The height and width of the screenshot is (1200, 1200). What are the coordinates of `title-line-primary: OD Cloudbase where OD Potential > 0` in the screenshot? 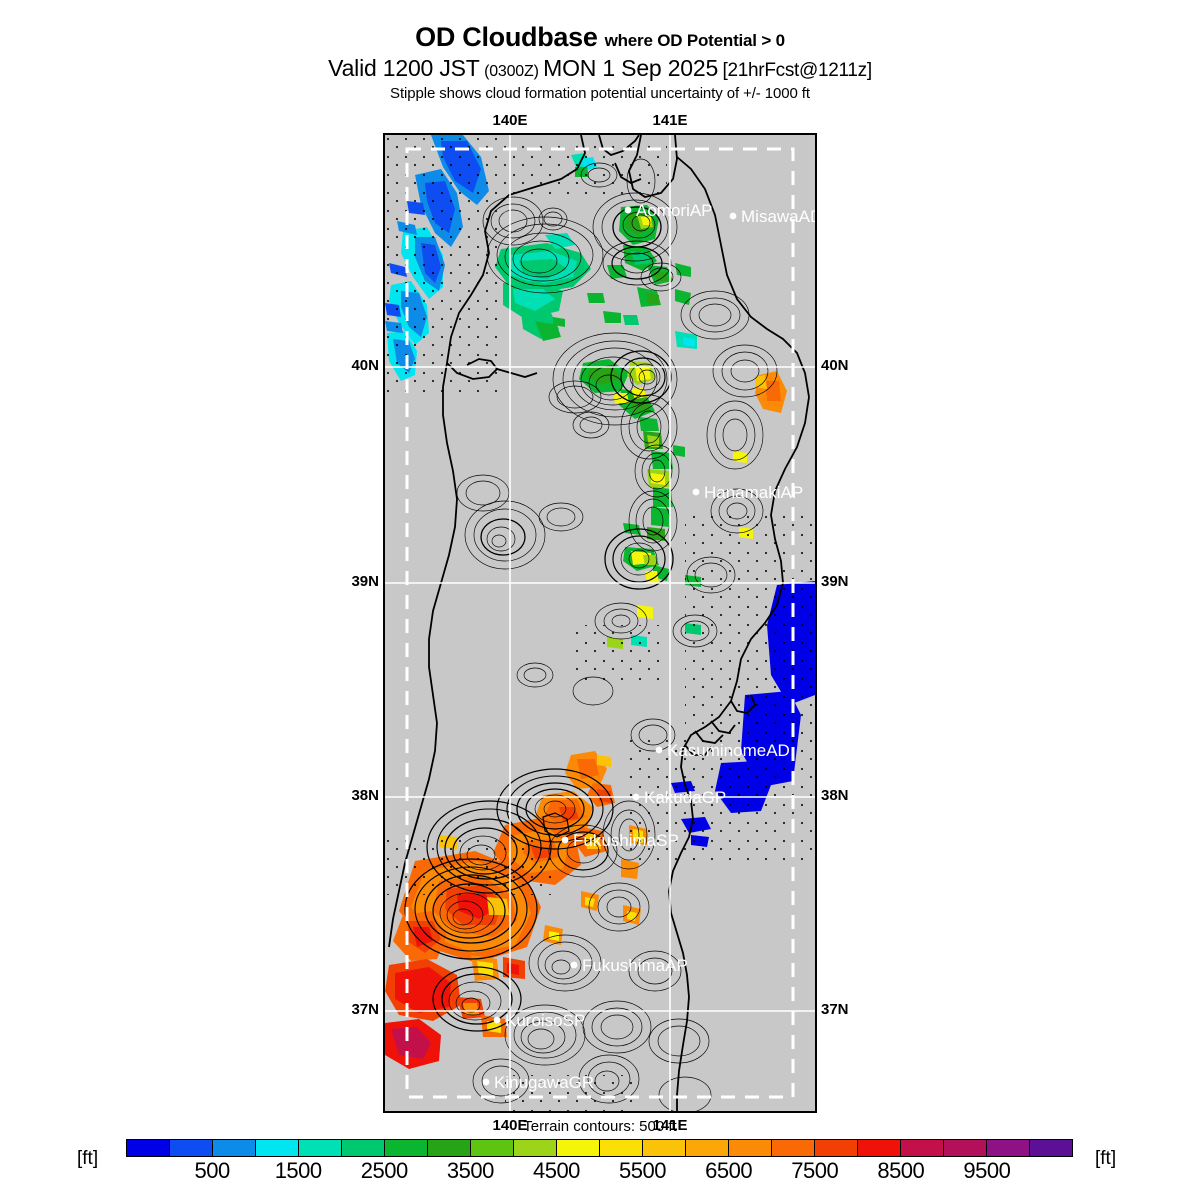 It's located at (600, 37).